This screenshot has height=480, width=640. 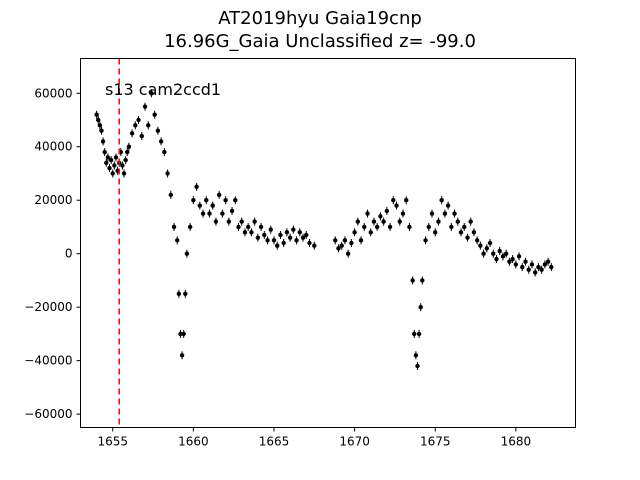 What do you see at coordinates (193, 442) in the screenshot?
I see `x-tick-label: 1660` at bounding box center [193, 442].